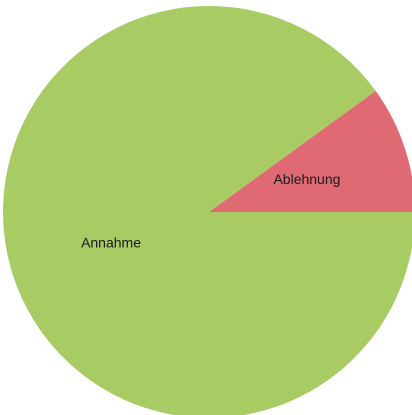 This screenshot has width=412, height=415. Describe the element at coordinates (306, 179) in the screenshot. I see `slice-label: Ablehnung` at that location.